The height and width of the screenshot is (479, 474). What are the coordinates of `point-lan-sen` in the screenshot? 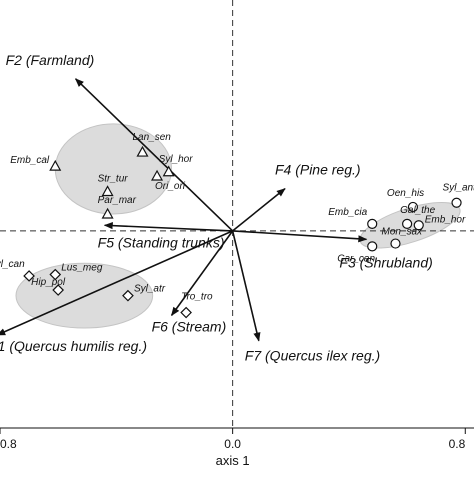 It's located at (142, 151).